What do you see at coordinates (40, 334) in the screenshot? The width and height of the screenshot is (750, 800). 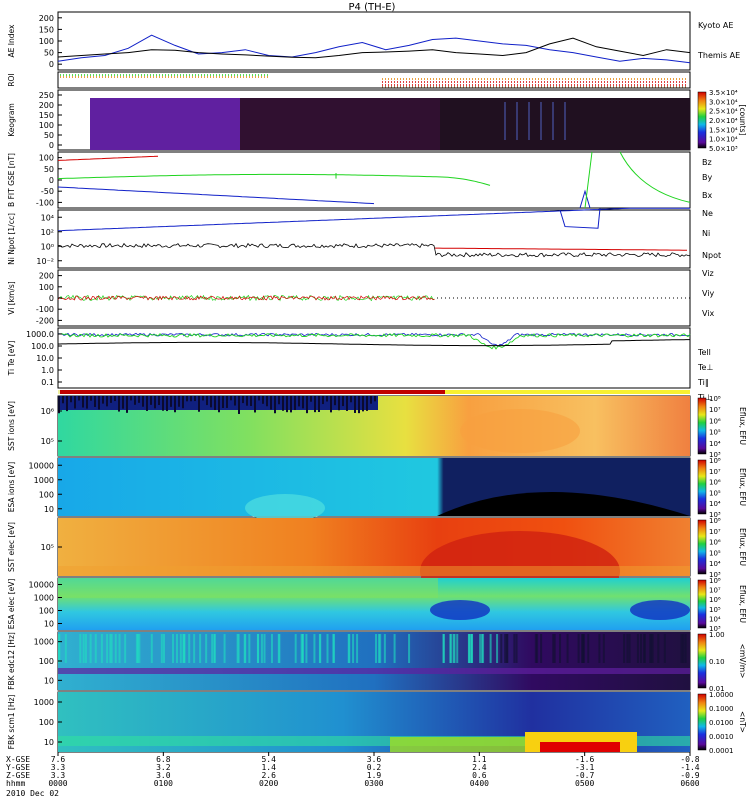 I see `tmp-ytick: 1000.0` at bounding box center [40, 334].